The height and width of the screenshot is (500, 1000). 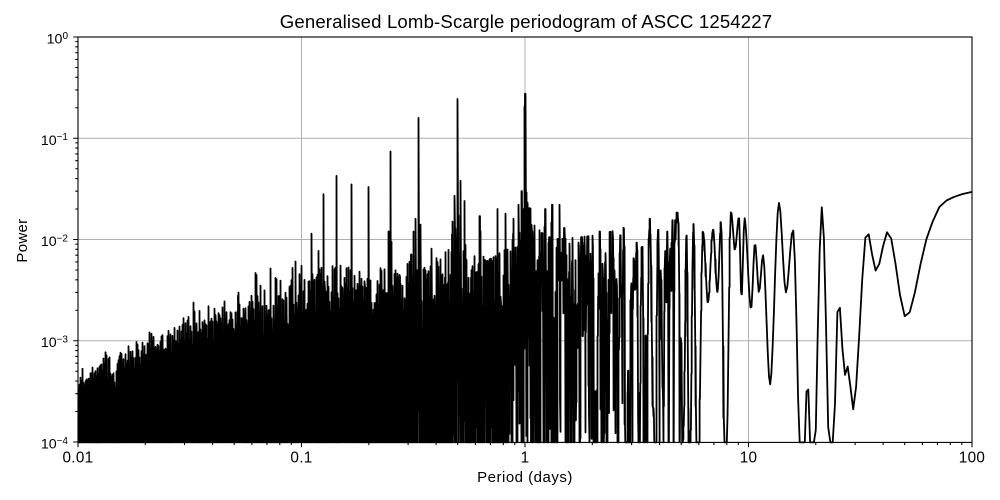 I want to click on svg-text: 10, so click(x=749, y=458).